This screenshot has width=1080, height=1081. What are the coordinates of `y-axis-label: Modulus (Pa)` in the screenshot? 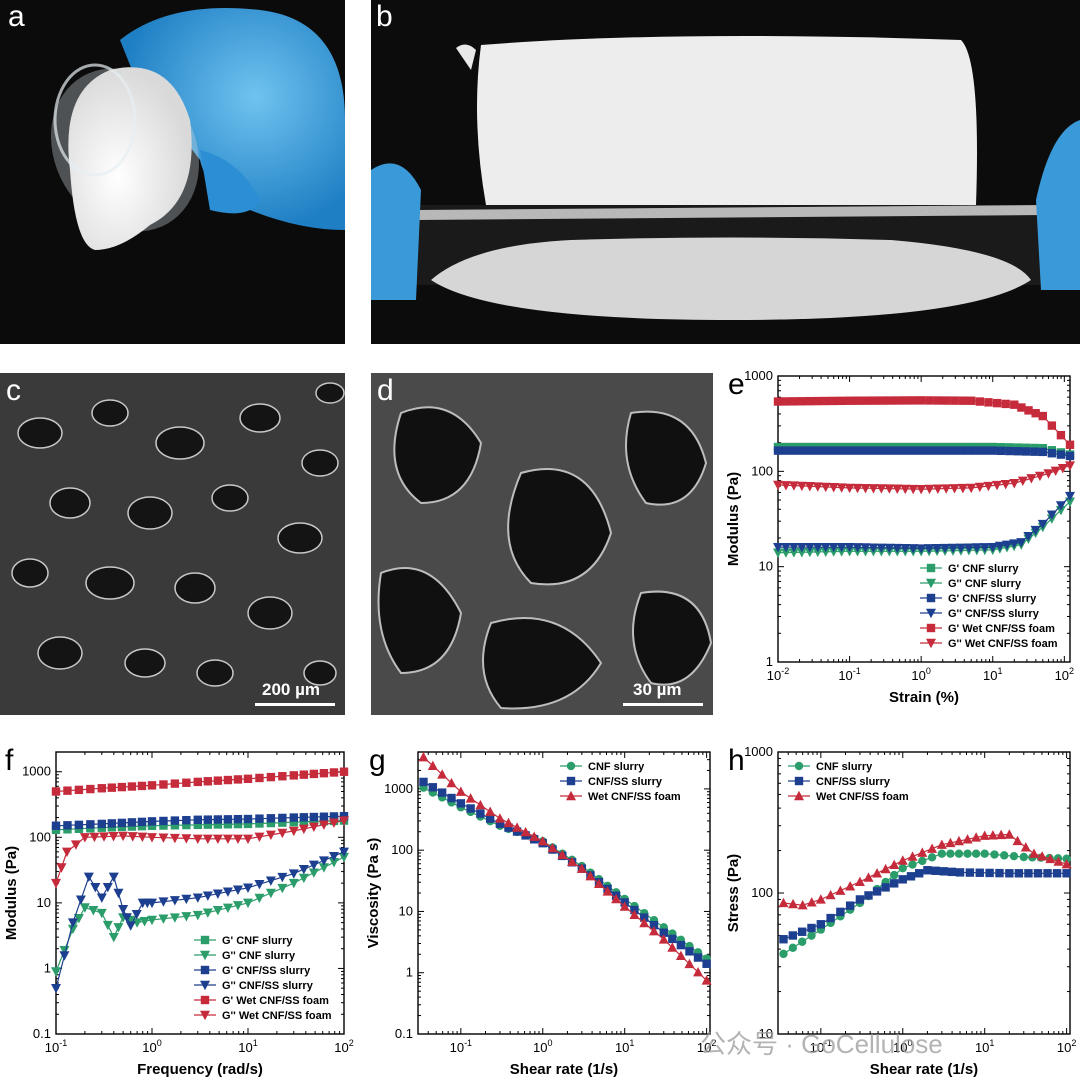 It's located at (11, 893).